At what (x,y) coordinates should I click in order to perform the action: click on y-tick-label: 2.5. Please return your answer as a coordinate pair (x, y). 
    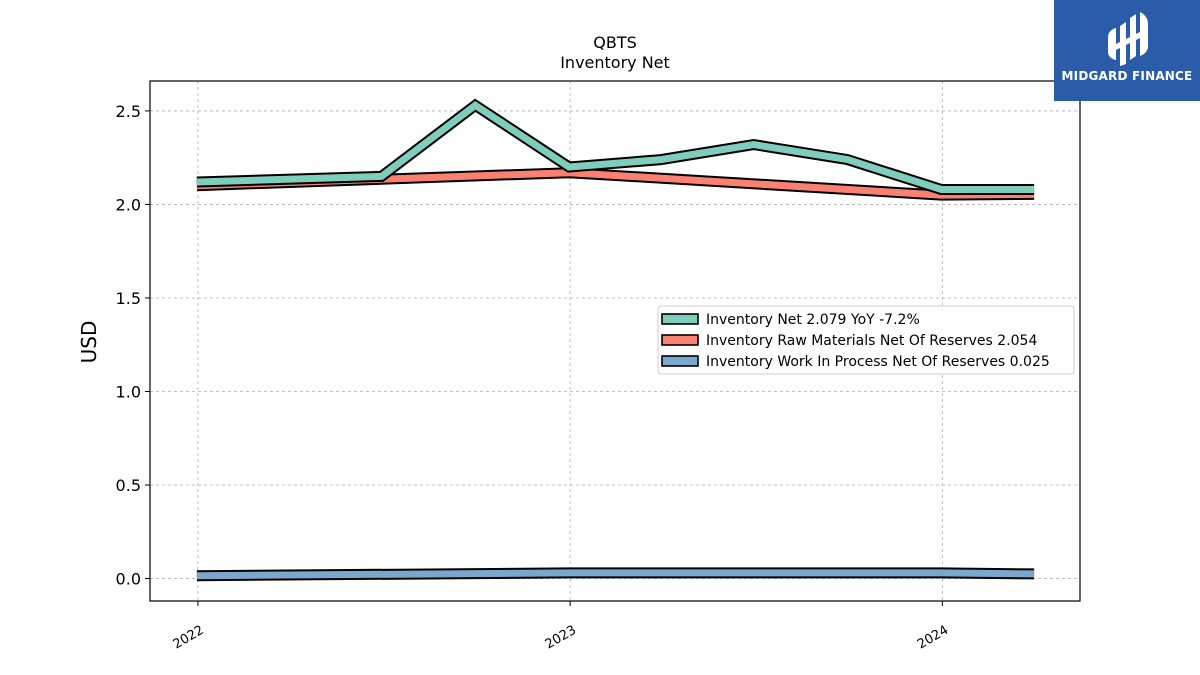
    Looking at the image, I should click on (128, 111).